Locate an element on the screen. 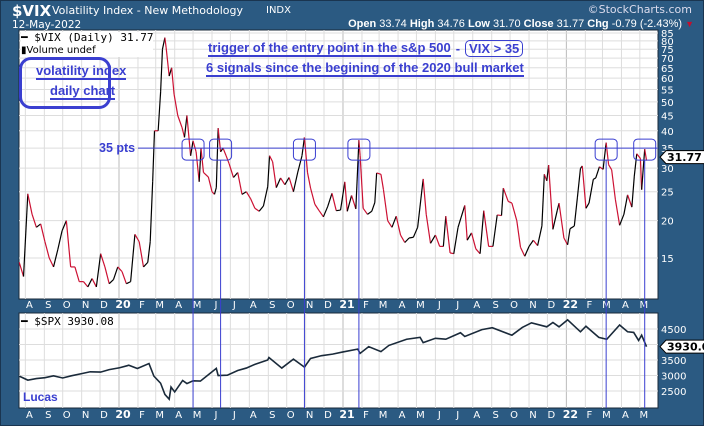 The height and width of the screenshot is (426, 704). y-tick-label: 55 is located at coordinates (667, 90).